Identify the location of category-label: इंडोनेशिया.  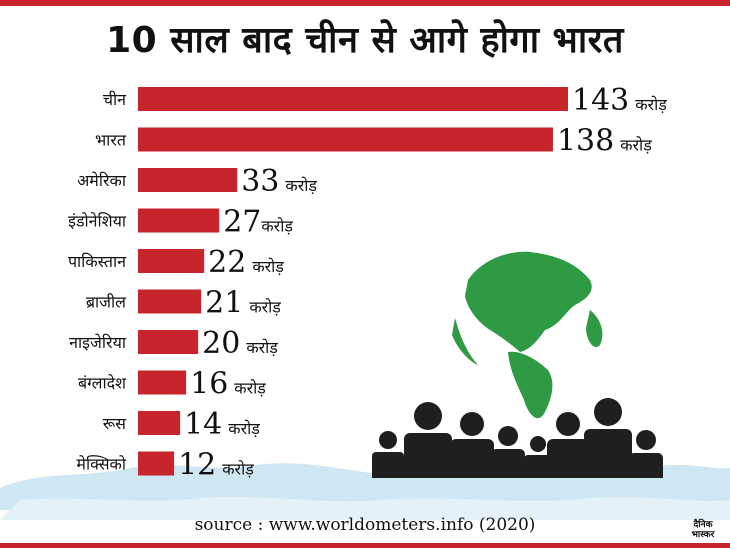
(97, 221).